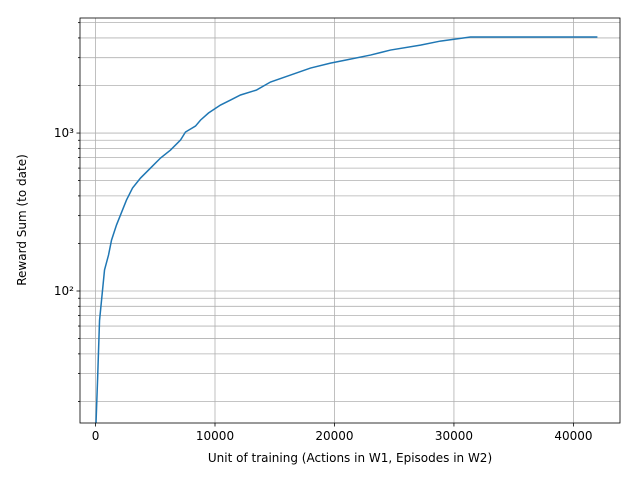 Image resolution: width=640 pixels, height=480 pixels. What do you see at coordinates (573, 436) in the screenshot?
I see `x-tick-label: 40000` at bounding box center [573, 436].